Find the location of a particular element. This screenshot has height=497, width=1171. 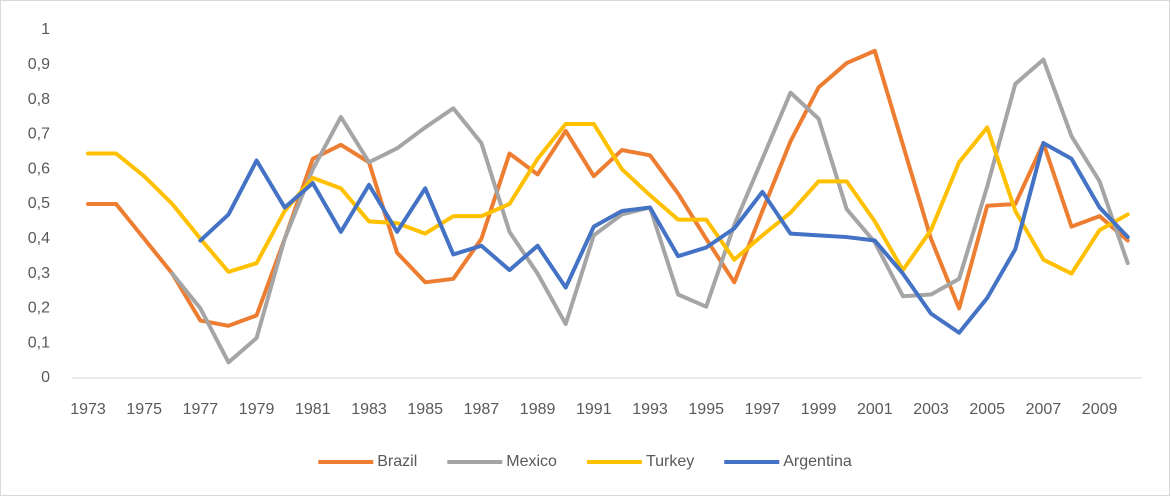

y-tick-label: 0,8 is located at coordinates (39, 99).